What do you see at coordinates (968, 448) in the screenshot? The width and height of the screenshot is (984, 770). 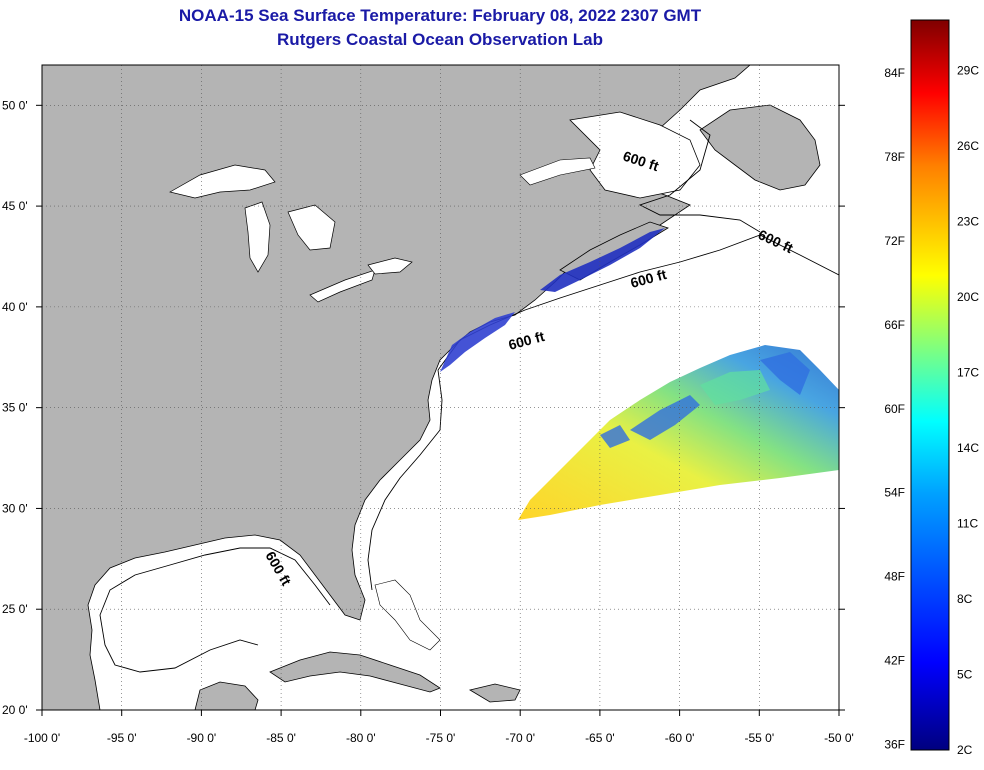 I see `colorbar-c-label: 14C` at bounding box center [968, 448].